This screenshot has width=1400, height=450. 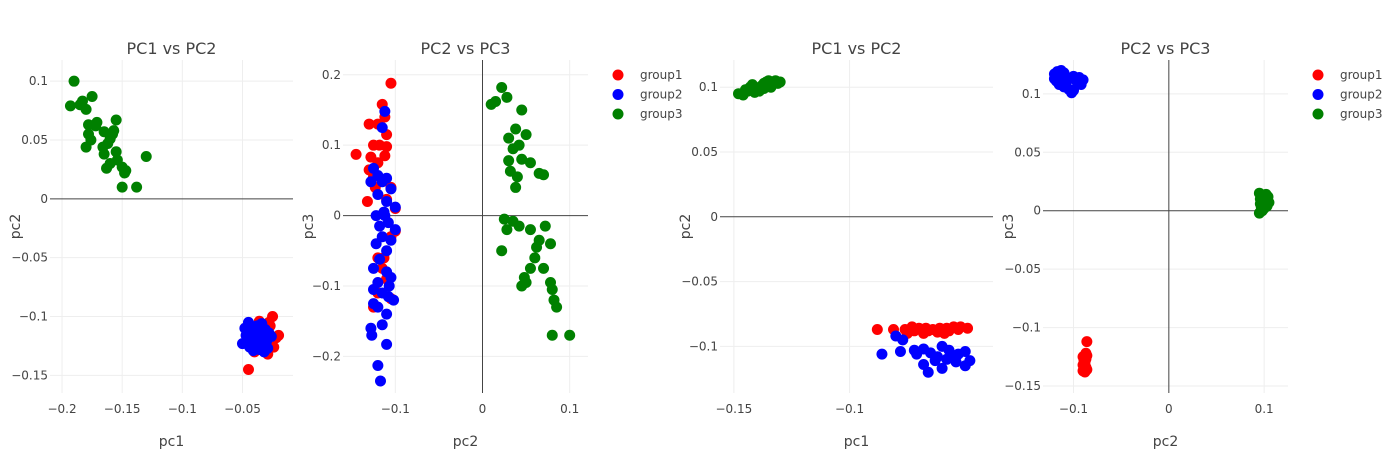 I want to click on legend-item-group1: group1, so click(x=1347, y=75).